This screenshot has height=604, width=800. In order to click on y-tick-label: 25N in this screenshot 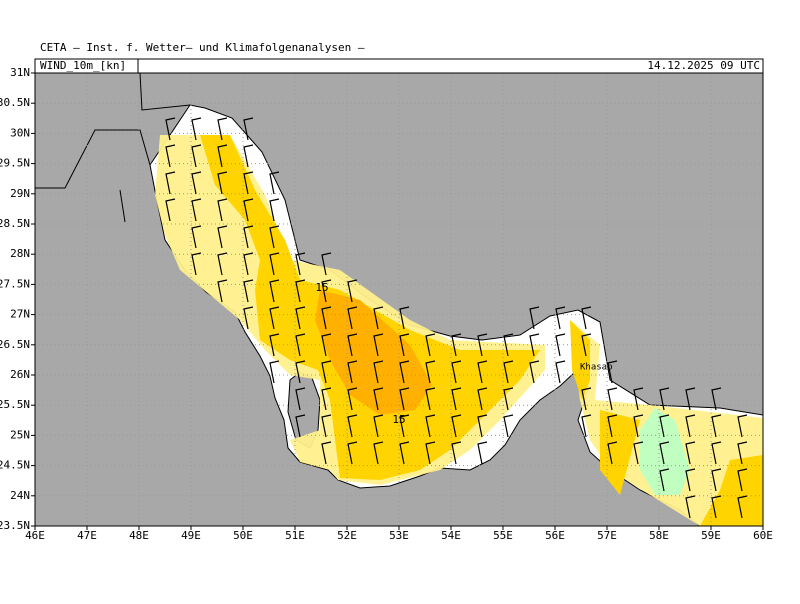, I will do `click(20, 434)`.